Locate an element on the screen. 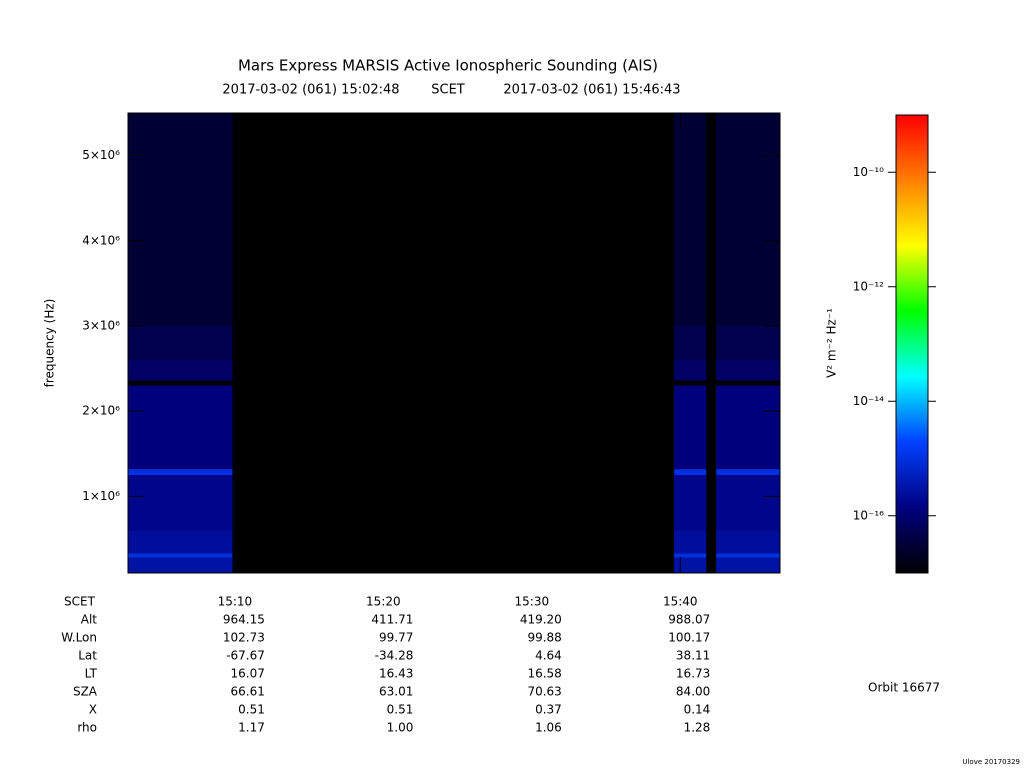 The height and width of the screenshot is (768, 1024). ephemeris-value: 1.06 is located at coordinates (548, 728).